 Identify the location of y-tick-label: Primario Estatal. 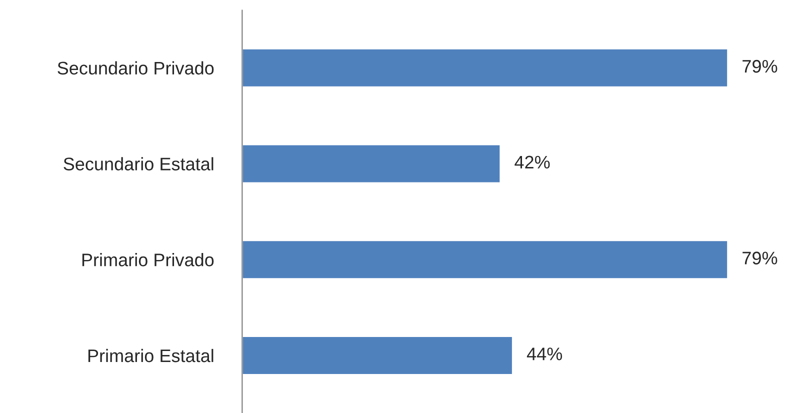
(151, 355).